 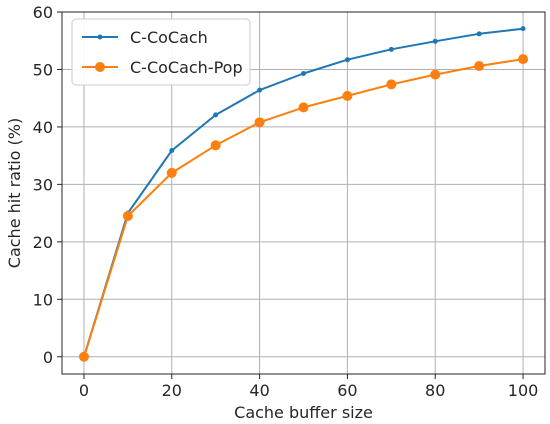 I want to click on legend: C-CoCach C-CoCach-Pop, so click(x=161, y=52).